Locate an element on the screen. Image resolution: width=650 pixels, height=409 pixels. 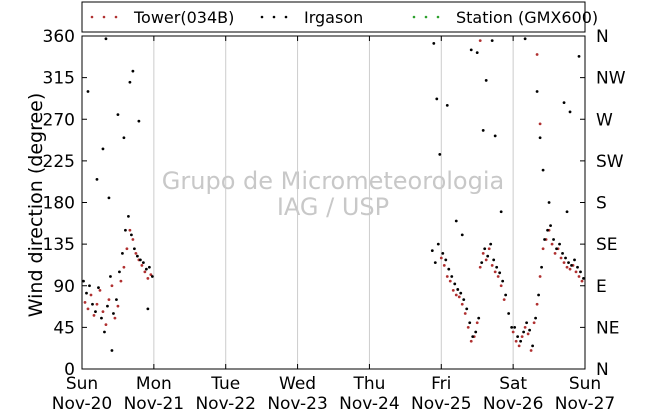
watermark-line-2: IAG / USP is located at coordinates (333, 207).